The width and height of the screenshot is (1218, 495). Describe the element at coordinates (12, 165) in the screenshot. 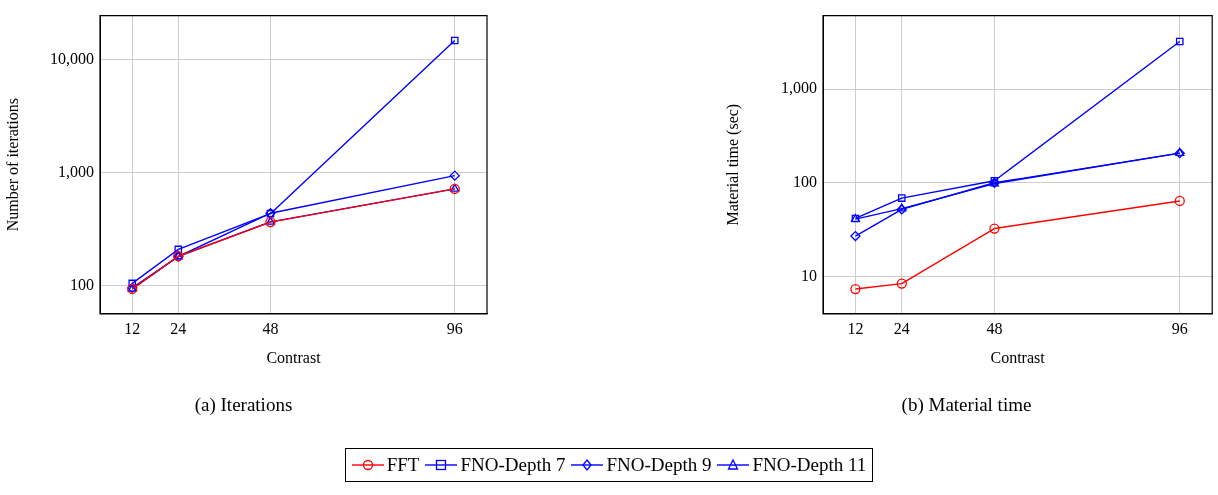

I see `y-axis-title: Number of iterations` at that location.